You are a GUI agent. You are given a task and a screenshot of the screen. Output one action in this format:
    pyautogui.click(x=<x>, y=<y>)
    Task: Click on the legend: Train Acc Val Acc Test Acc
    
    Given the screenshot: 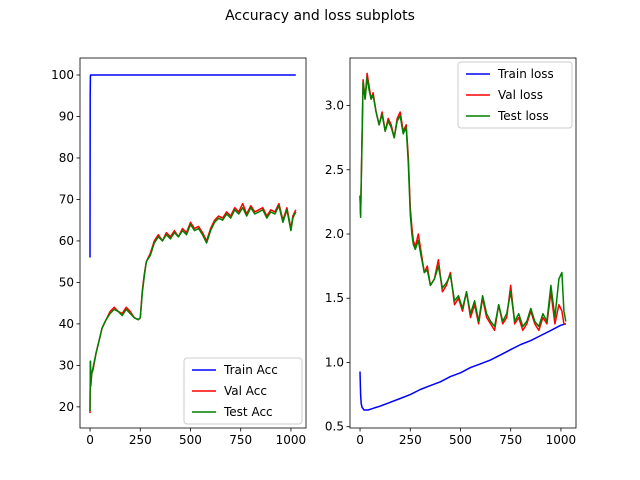 What is the action you would take?
    pyautogui.click(x=243, y=391)
    